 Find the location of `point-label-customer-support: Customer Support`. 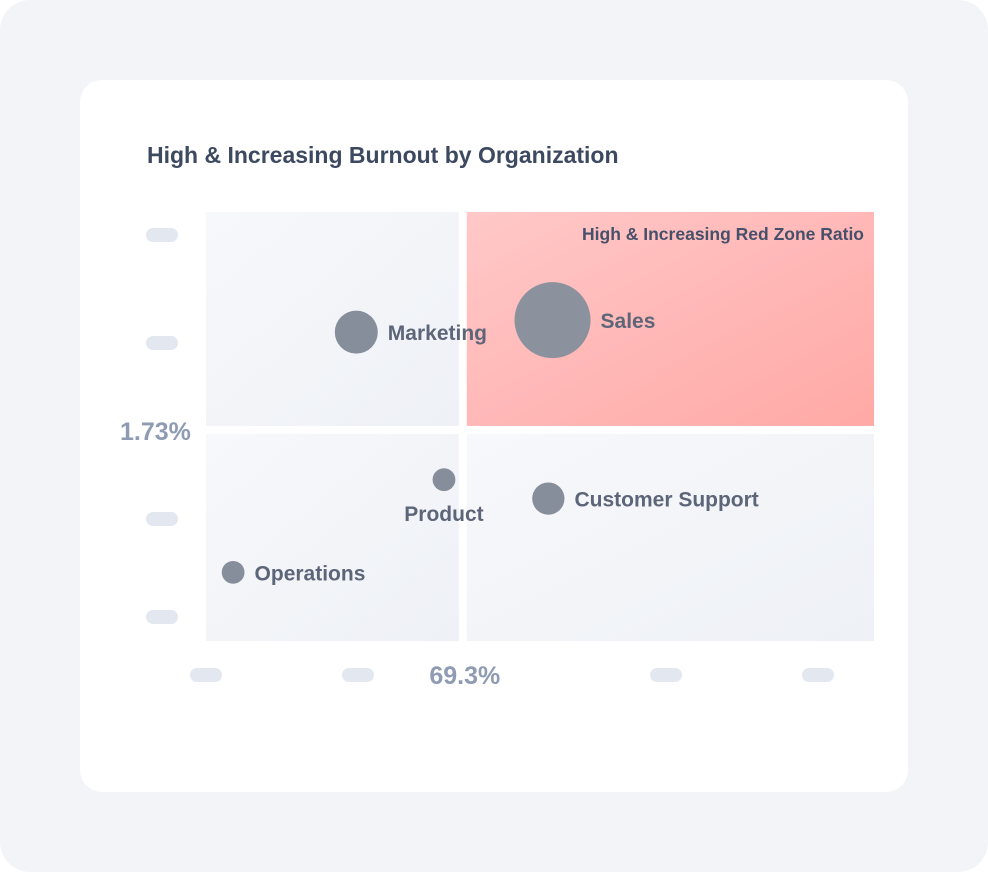

point-label-customer-support: Customer Support is located at coordinates (666, 500).